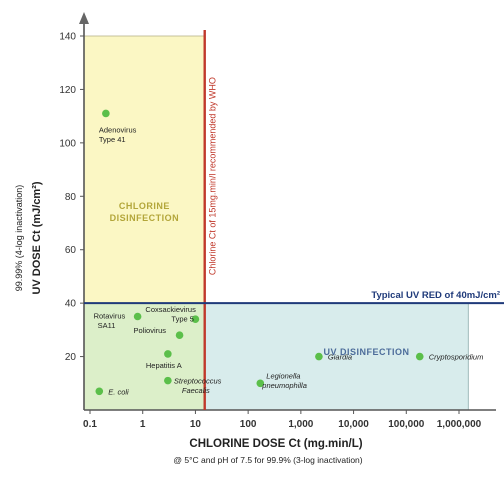  I want to click on data-point-label: Giardia, so click(340, 357).